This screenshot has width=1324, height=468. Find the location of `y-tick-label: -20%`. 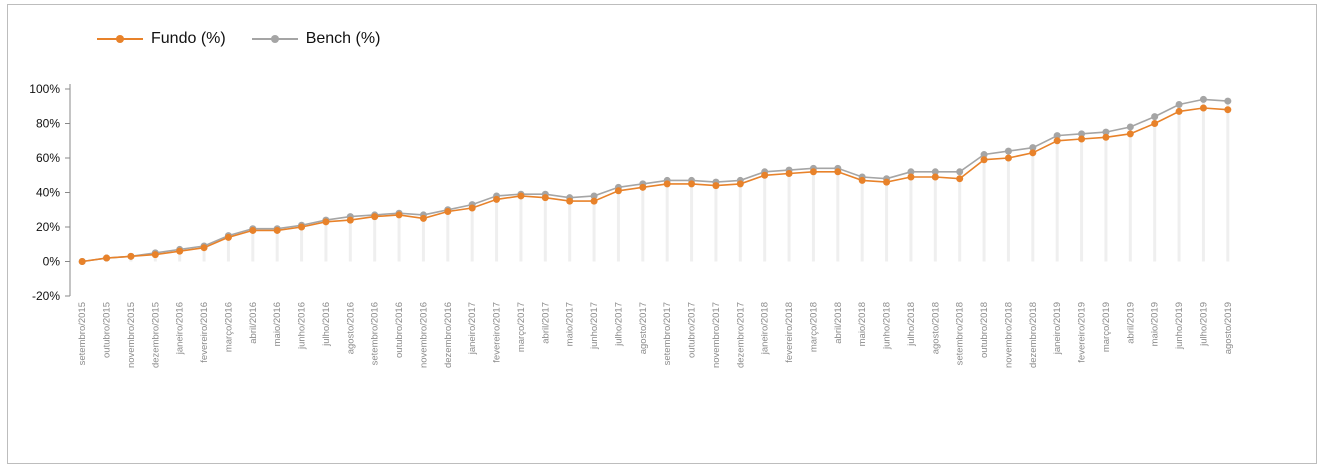

y-tick-label: -20% is located at coordinates (46, 296).